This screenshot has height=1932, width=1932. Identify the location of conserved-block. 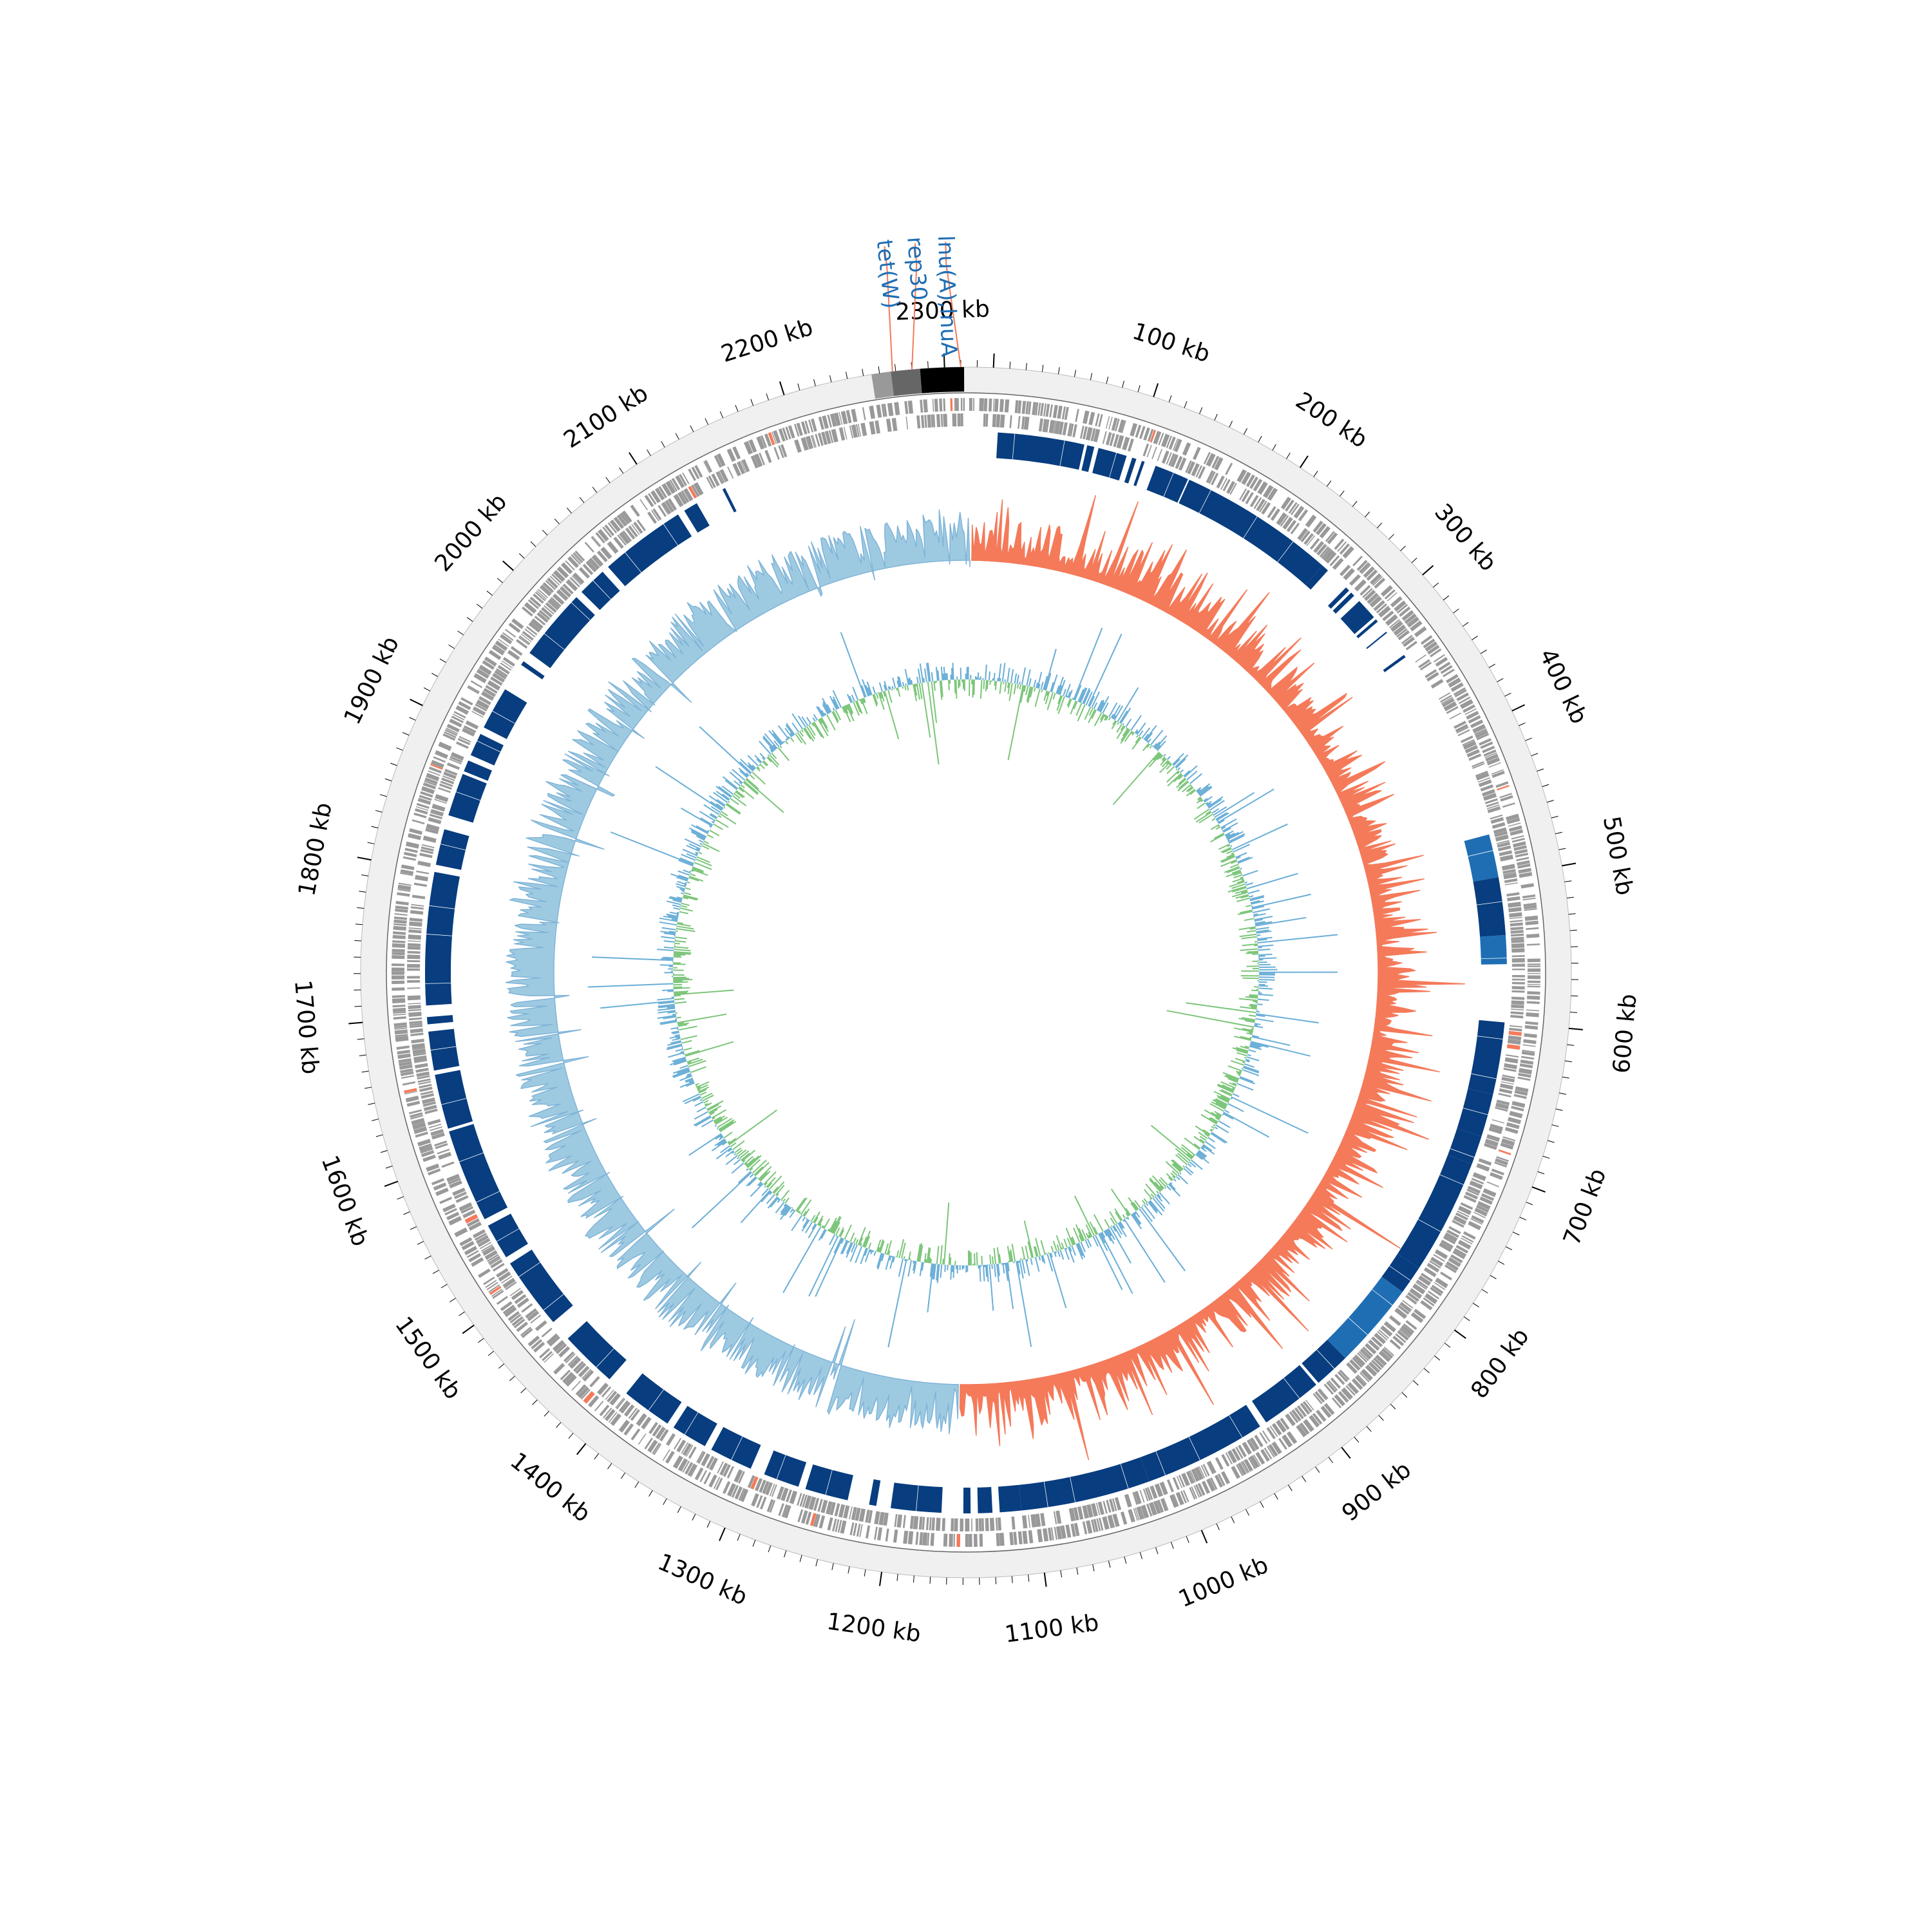
(1343, 603).